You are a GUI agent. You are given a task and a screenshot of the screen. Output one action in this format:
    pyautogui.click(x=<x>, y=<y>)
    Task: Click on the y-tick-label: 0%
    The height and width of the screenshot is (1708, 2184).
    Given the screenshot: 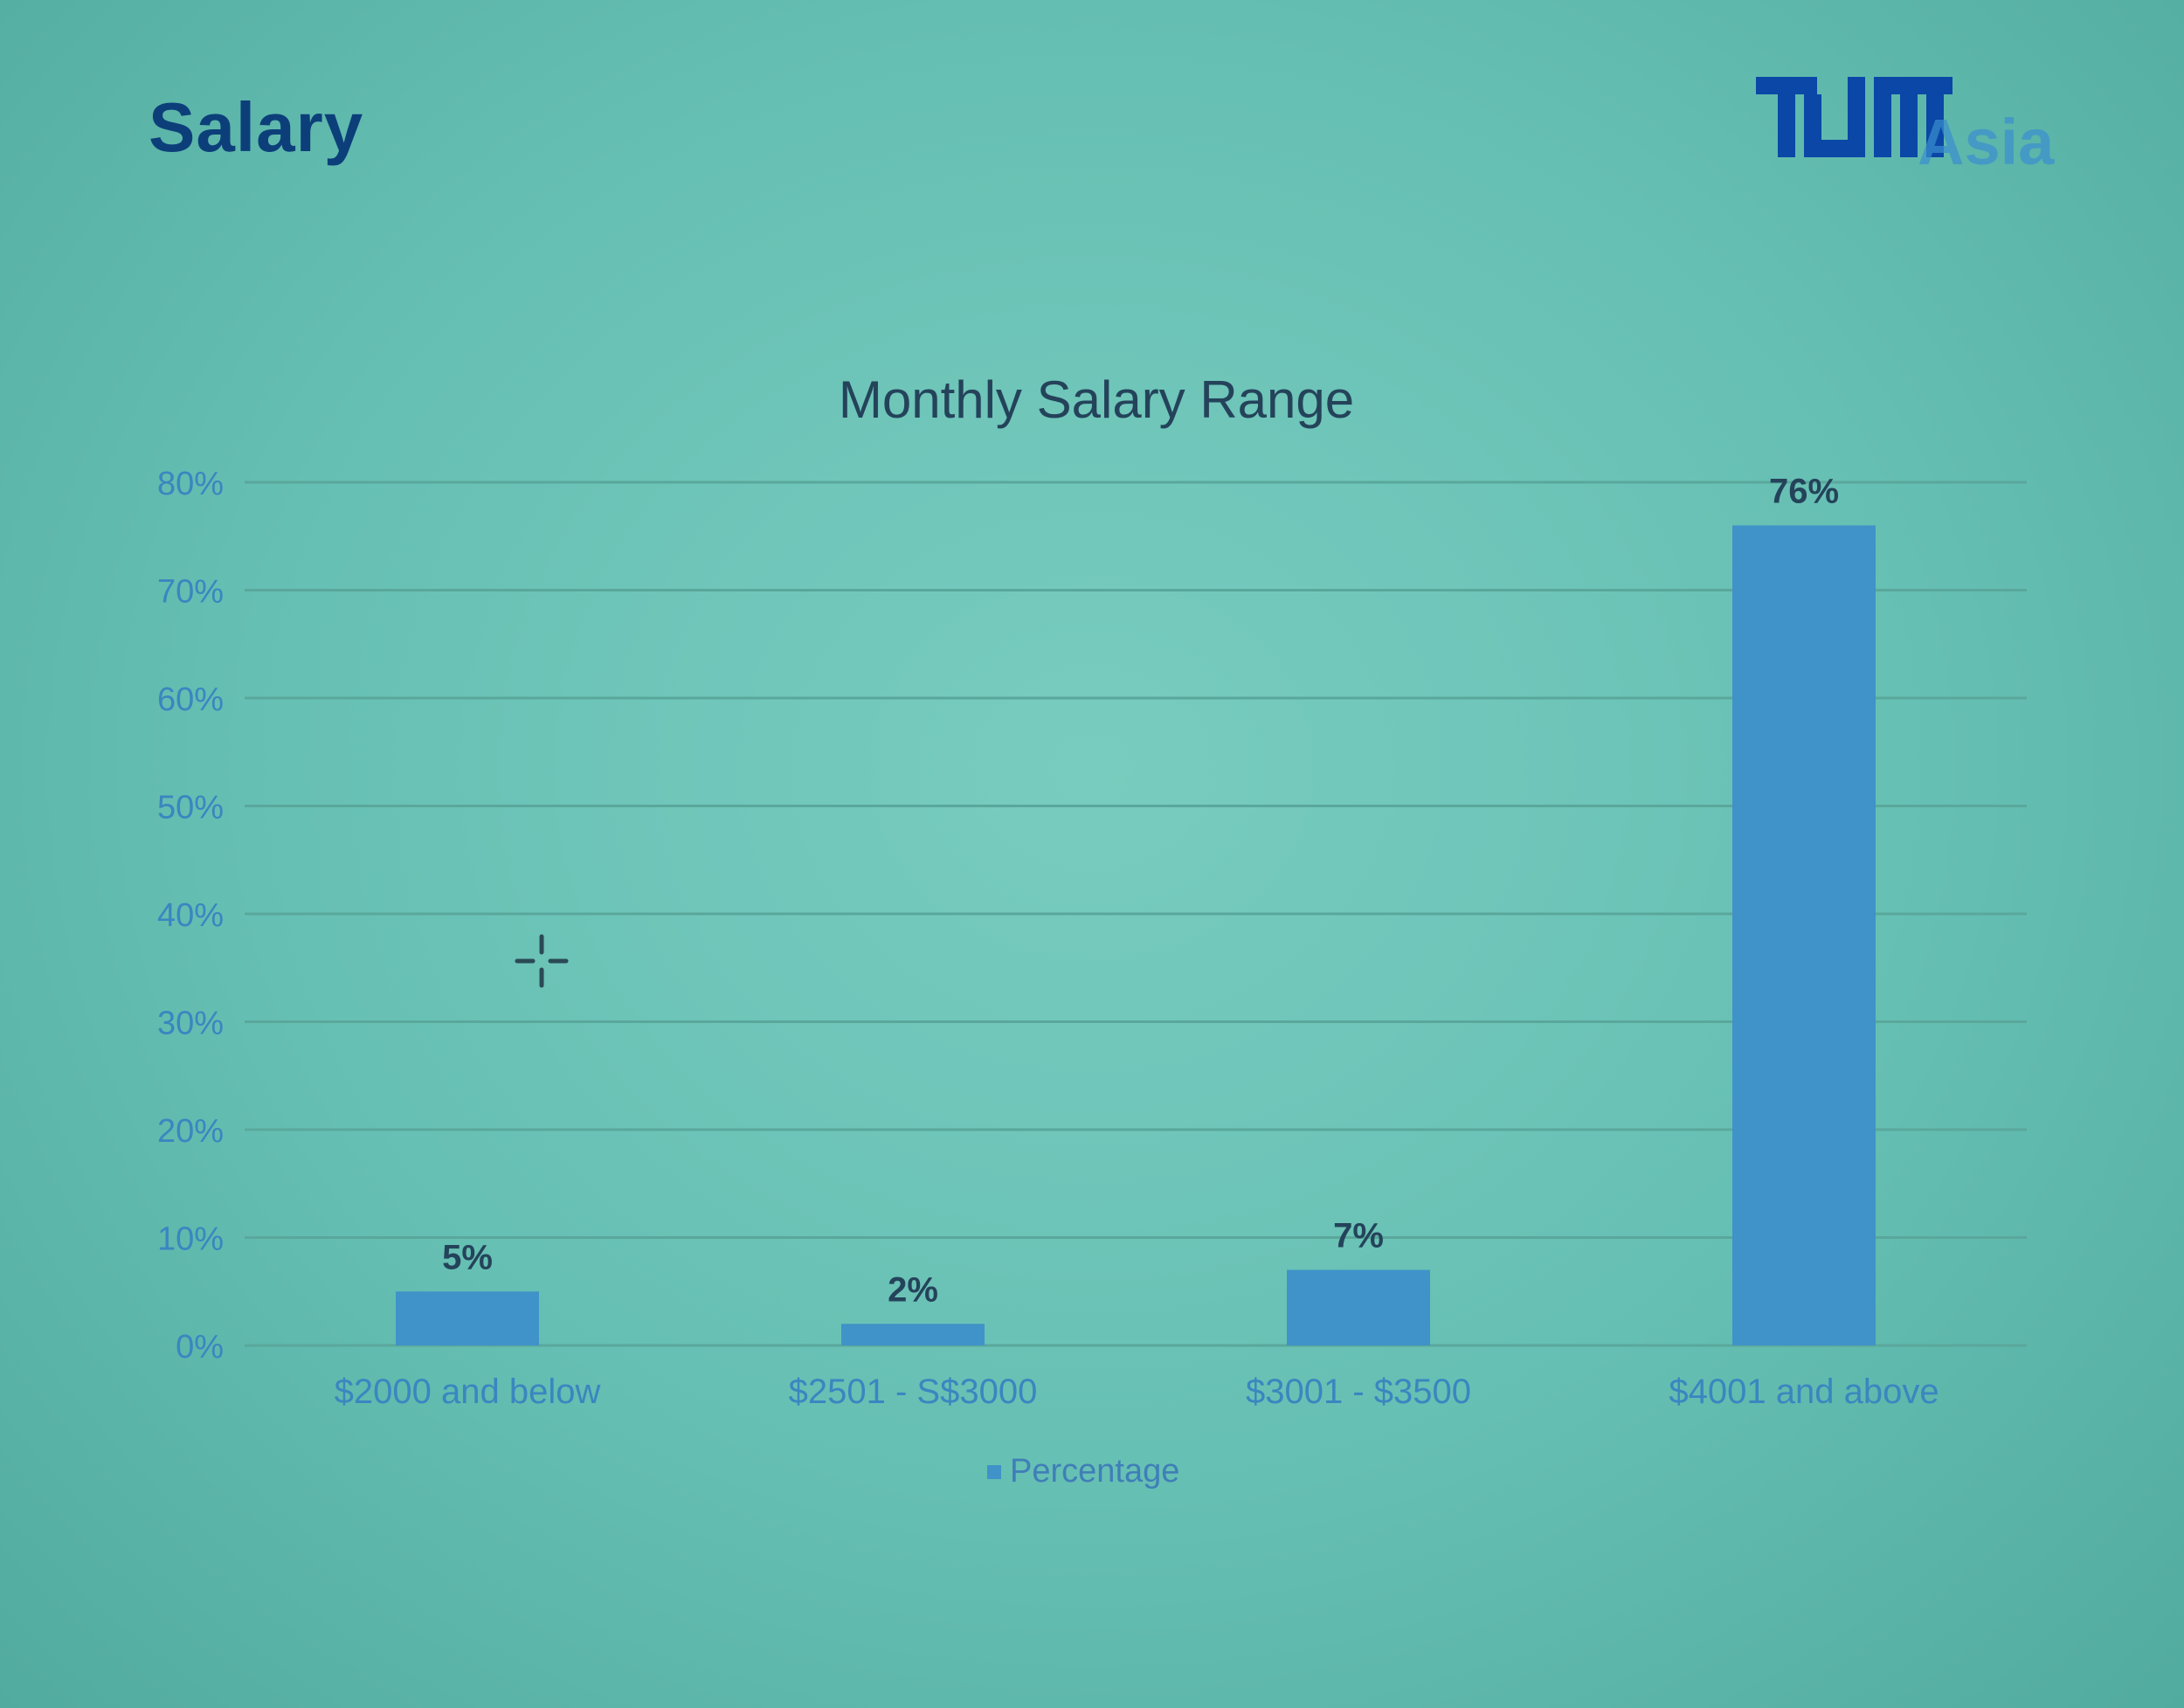 What is the action you would take?
    pyautogui.click(x=200, y=1348)
    